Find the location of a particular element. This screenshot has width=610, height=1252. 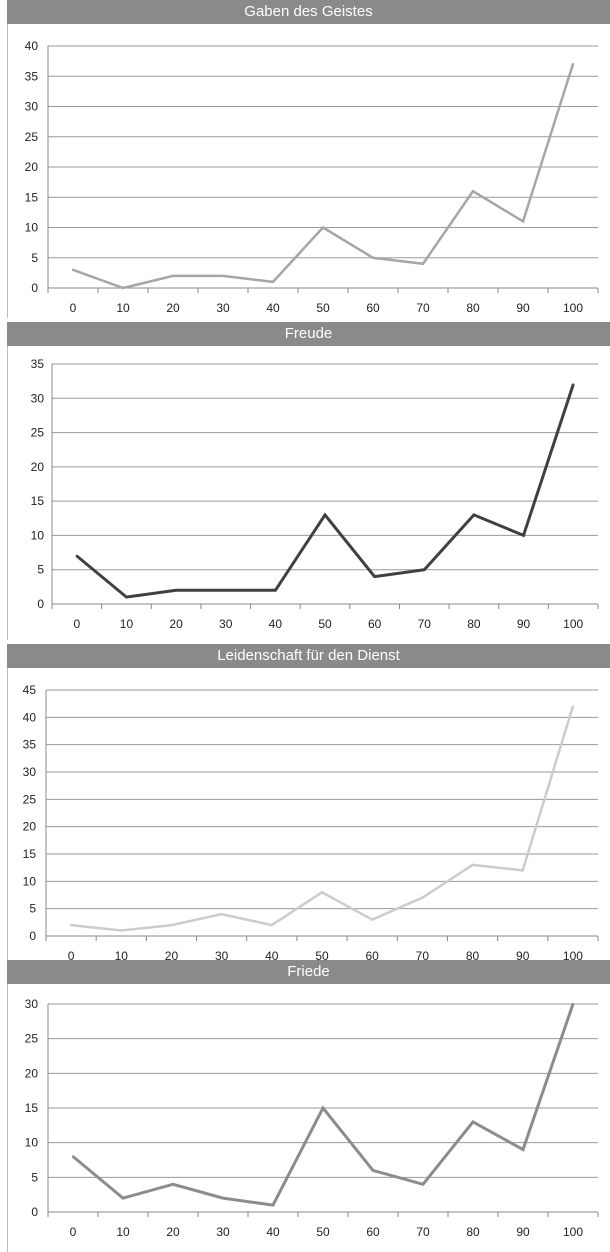

x-tick-label: 50 is located at coordinates (322, 955).